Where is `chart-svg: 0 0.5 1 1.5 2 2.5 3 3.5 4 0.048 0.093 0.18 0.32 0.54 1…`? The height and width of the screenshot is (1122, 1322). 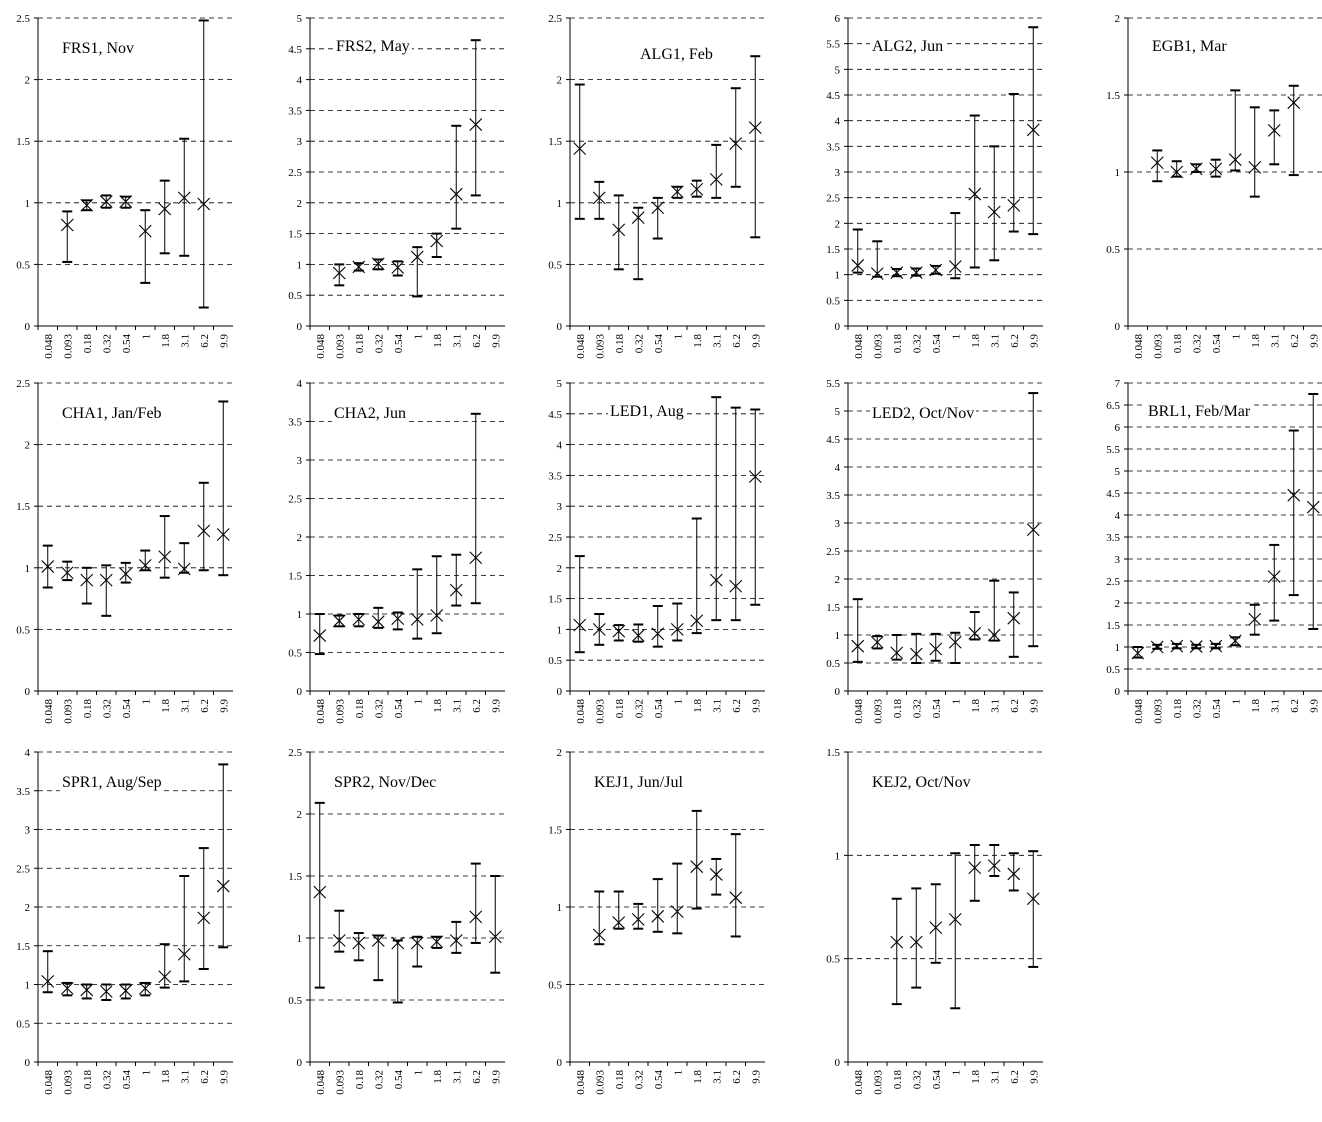 chart-svg: 0 0.5 1 1.5 2 2.5 3 3.5 4 0.048 0.093 0.18 0.32 0.54 1… is located at coordinates (124, 921).